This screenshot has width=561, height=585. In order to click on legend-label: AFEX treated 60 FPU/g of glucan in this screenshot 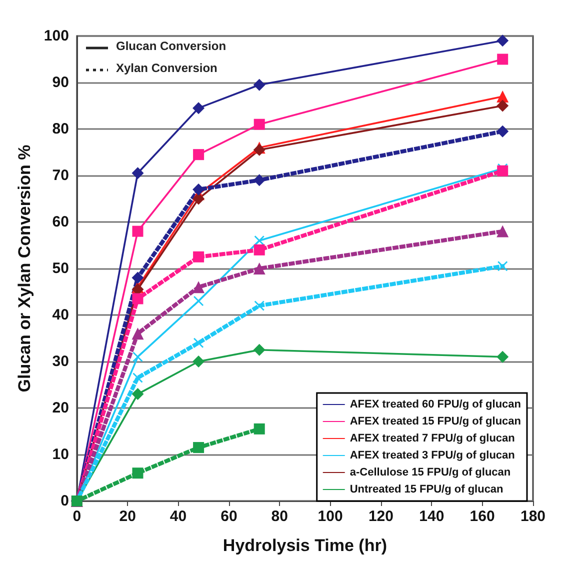, I will do `click(436, 404)`.